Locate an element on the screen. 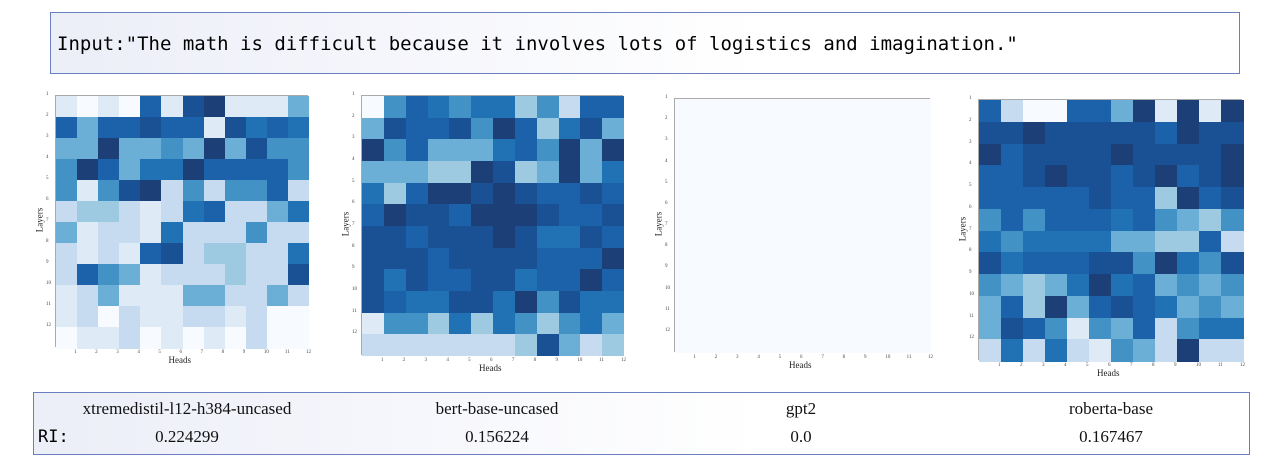 The height and width of the screenshot is (468, 1268). y-tick-label: 10 is located at coordinates (971, 294).